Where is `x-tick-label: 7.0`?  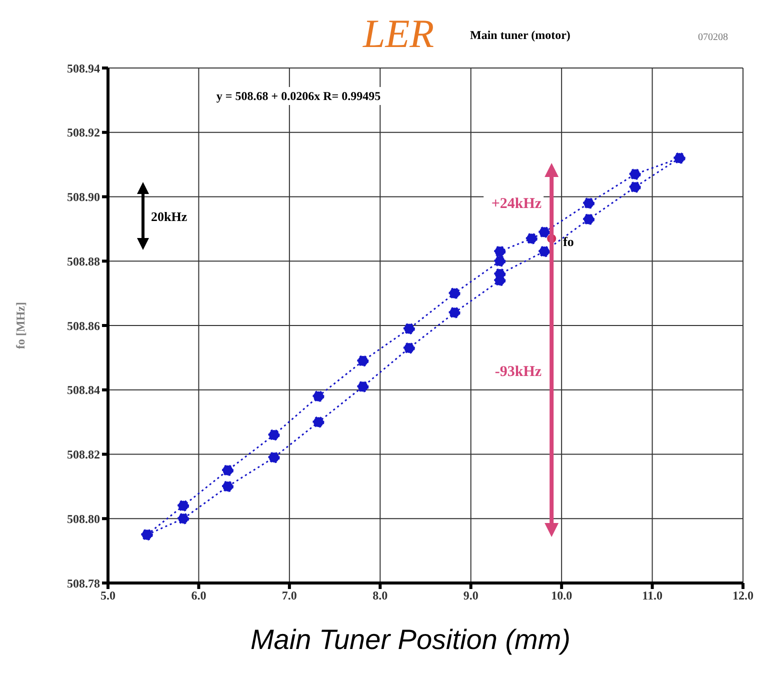
x-tick-label: 7.0 is located at coordinates (289, 595).